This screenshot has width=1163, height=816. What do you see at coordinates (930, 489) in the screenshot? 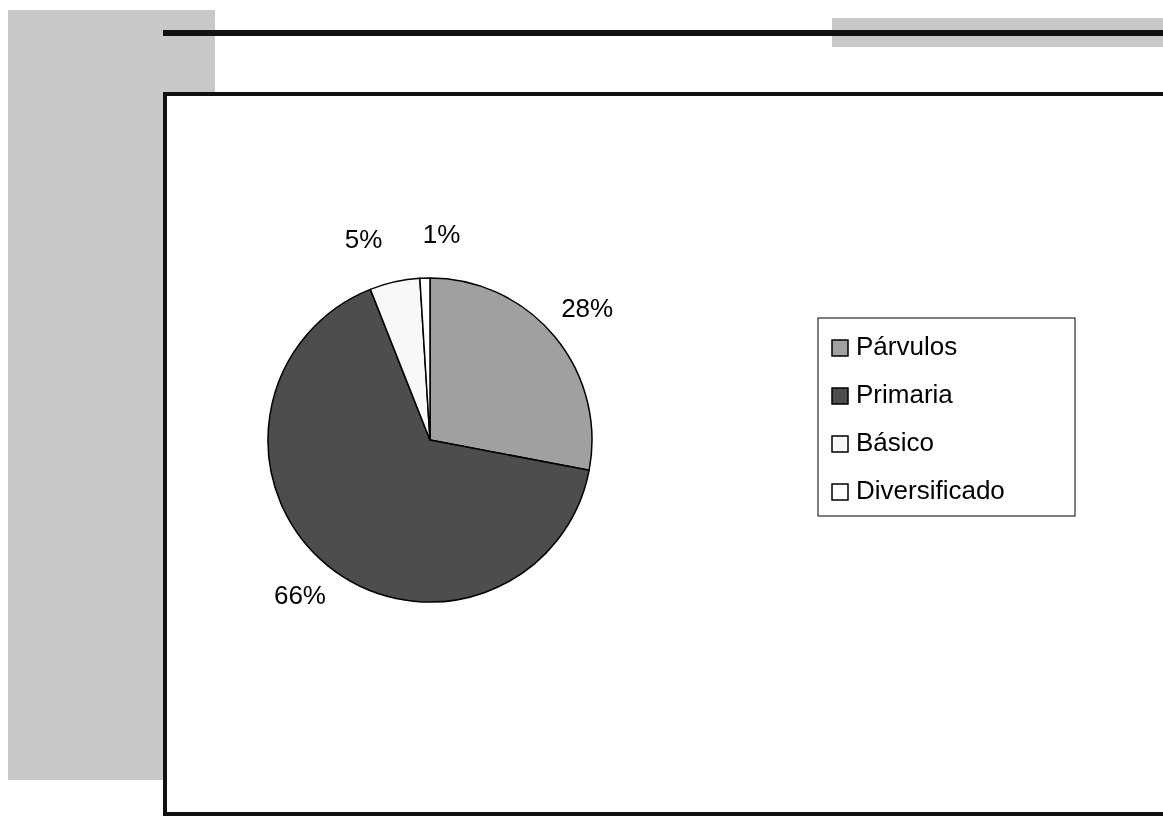
I see `legend-label: Diversificado` at bounding box center [930, 489].